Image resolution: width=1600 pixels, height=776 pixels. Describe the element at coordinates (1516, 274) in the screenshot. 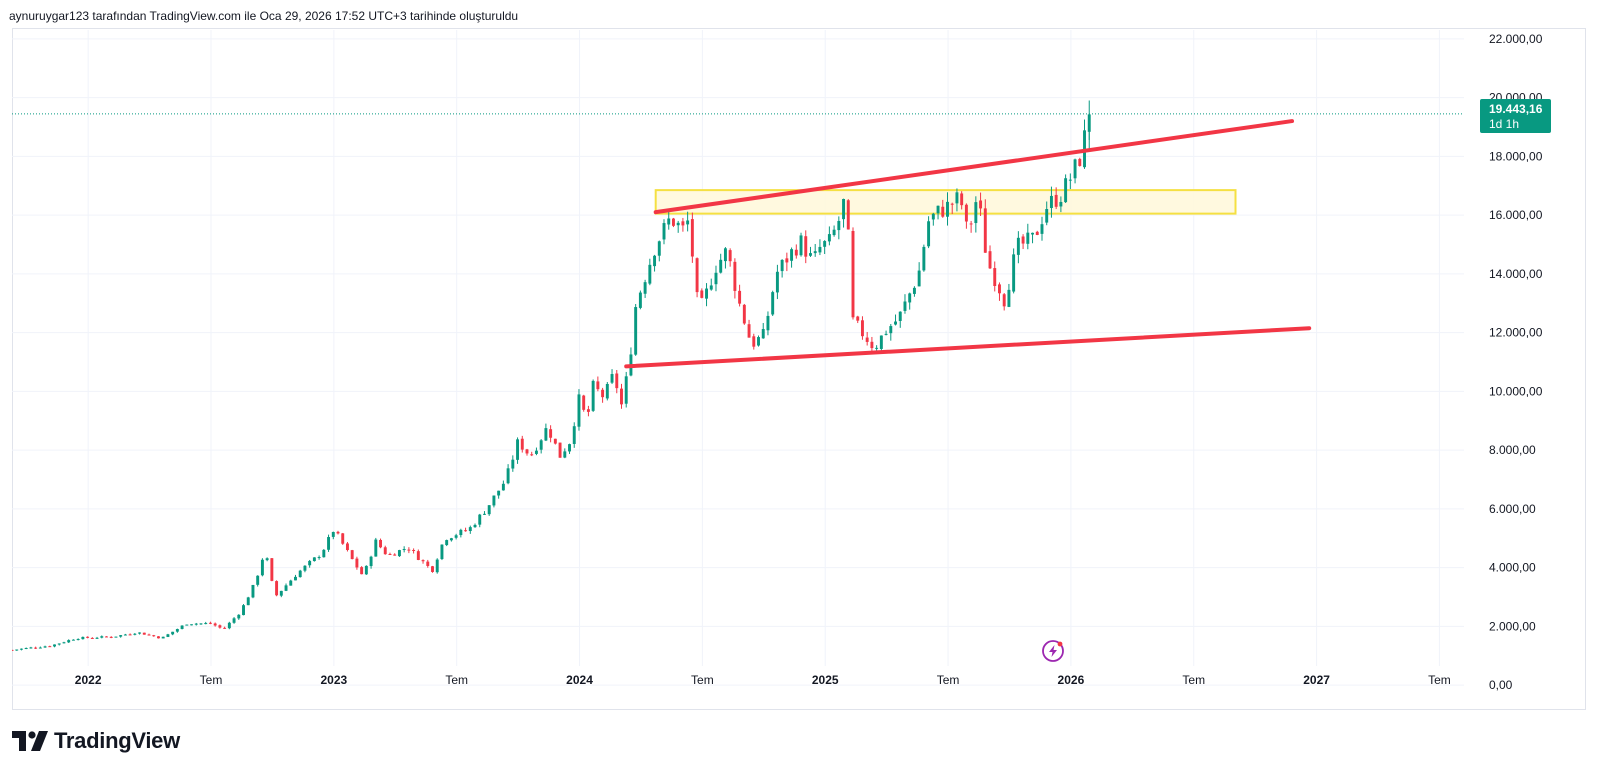

I see `y-tick-label: 14.000,00` at that location.